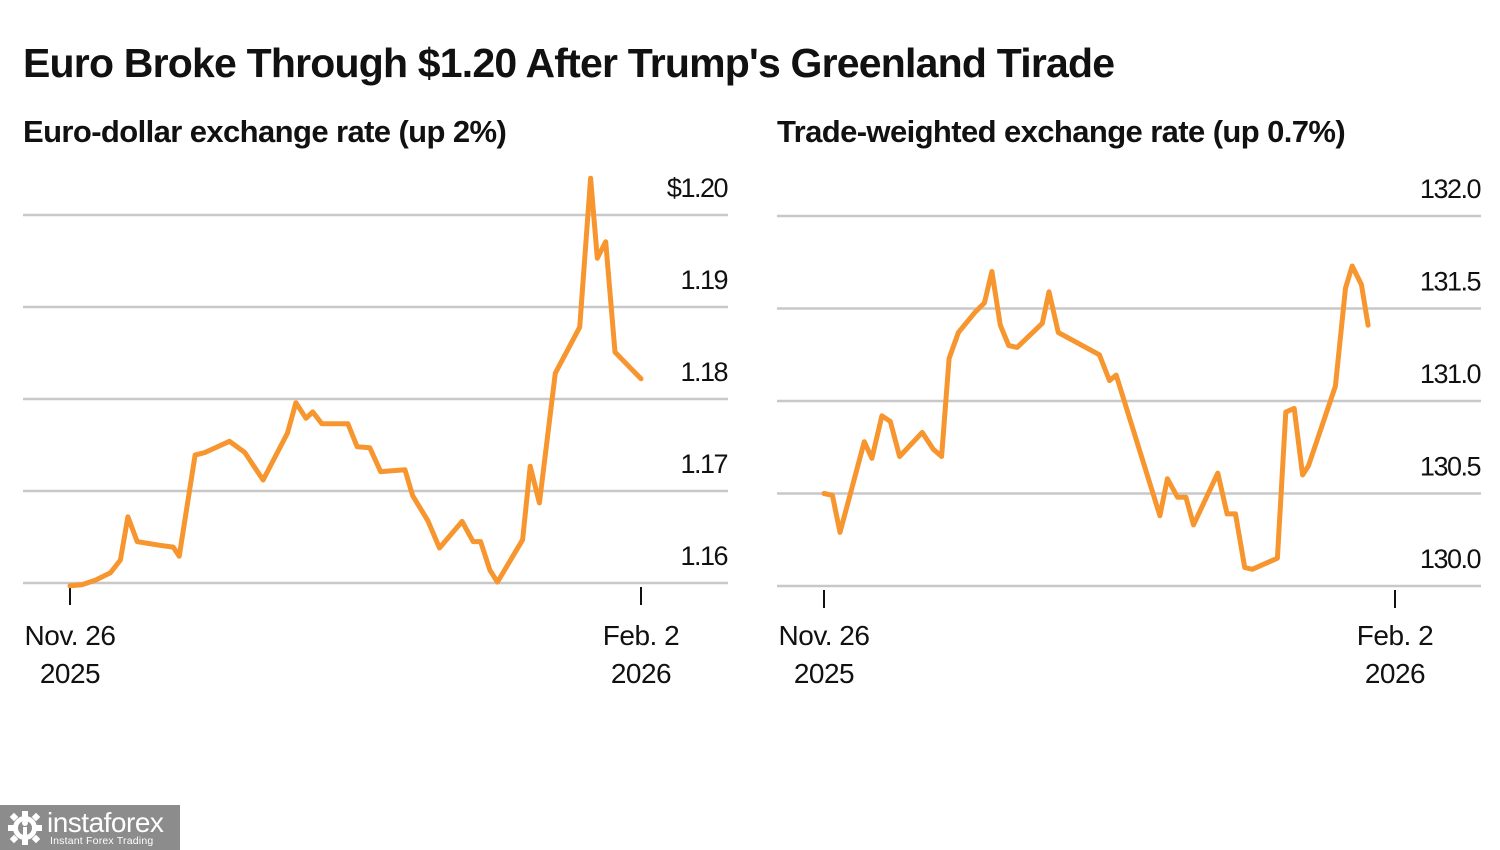 The image size is (1500, 850). I want to click on y-tick-label: 132.0, so click(1450, 189).